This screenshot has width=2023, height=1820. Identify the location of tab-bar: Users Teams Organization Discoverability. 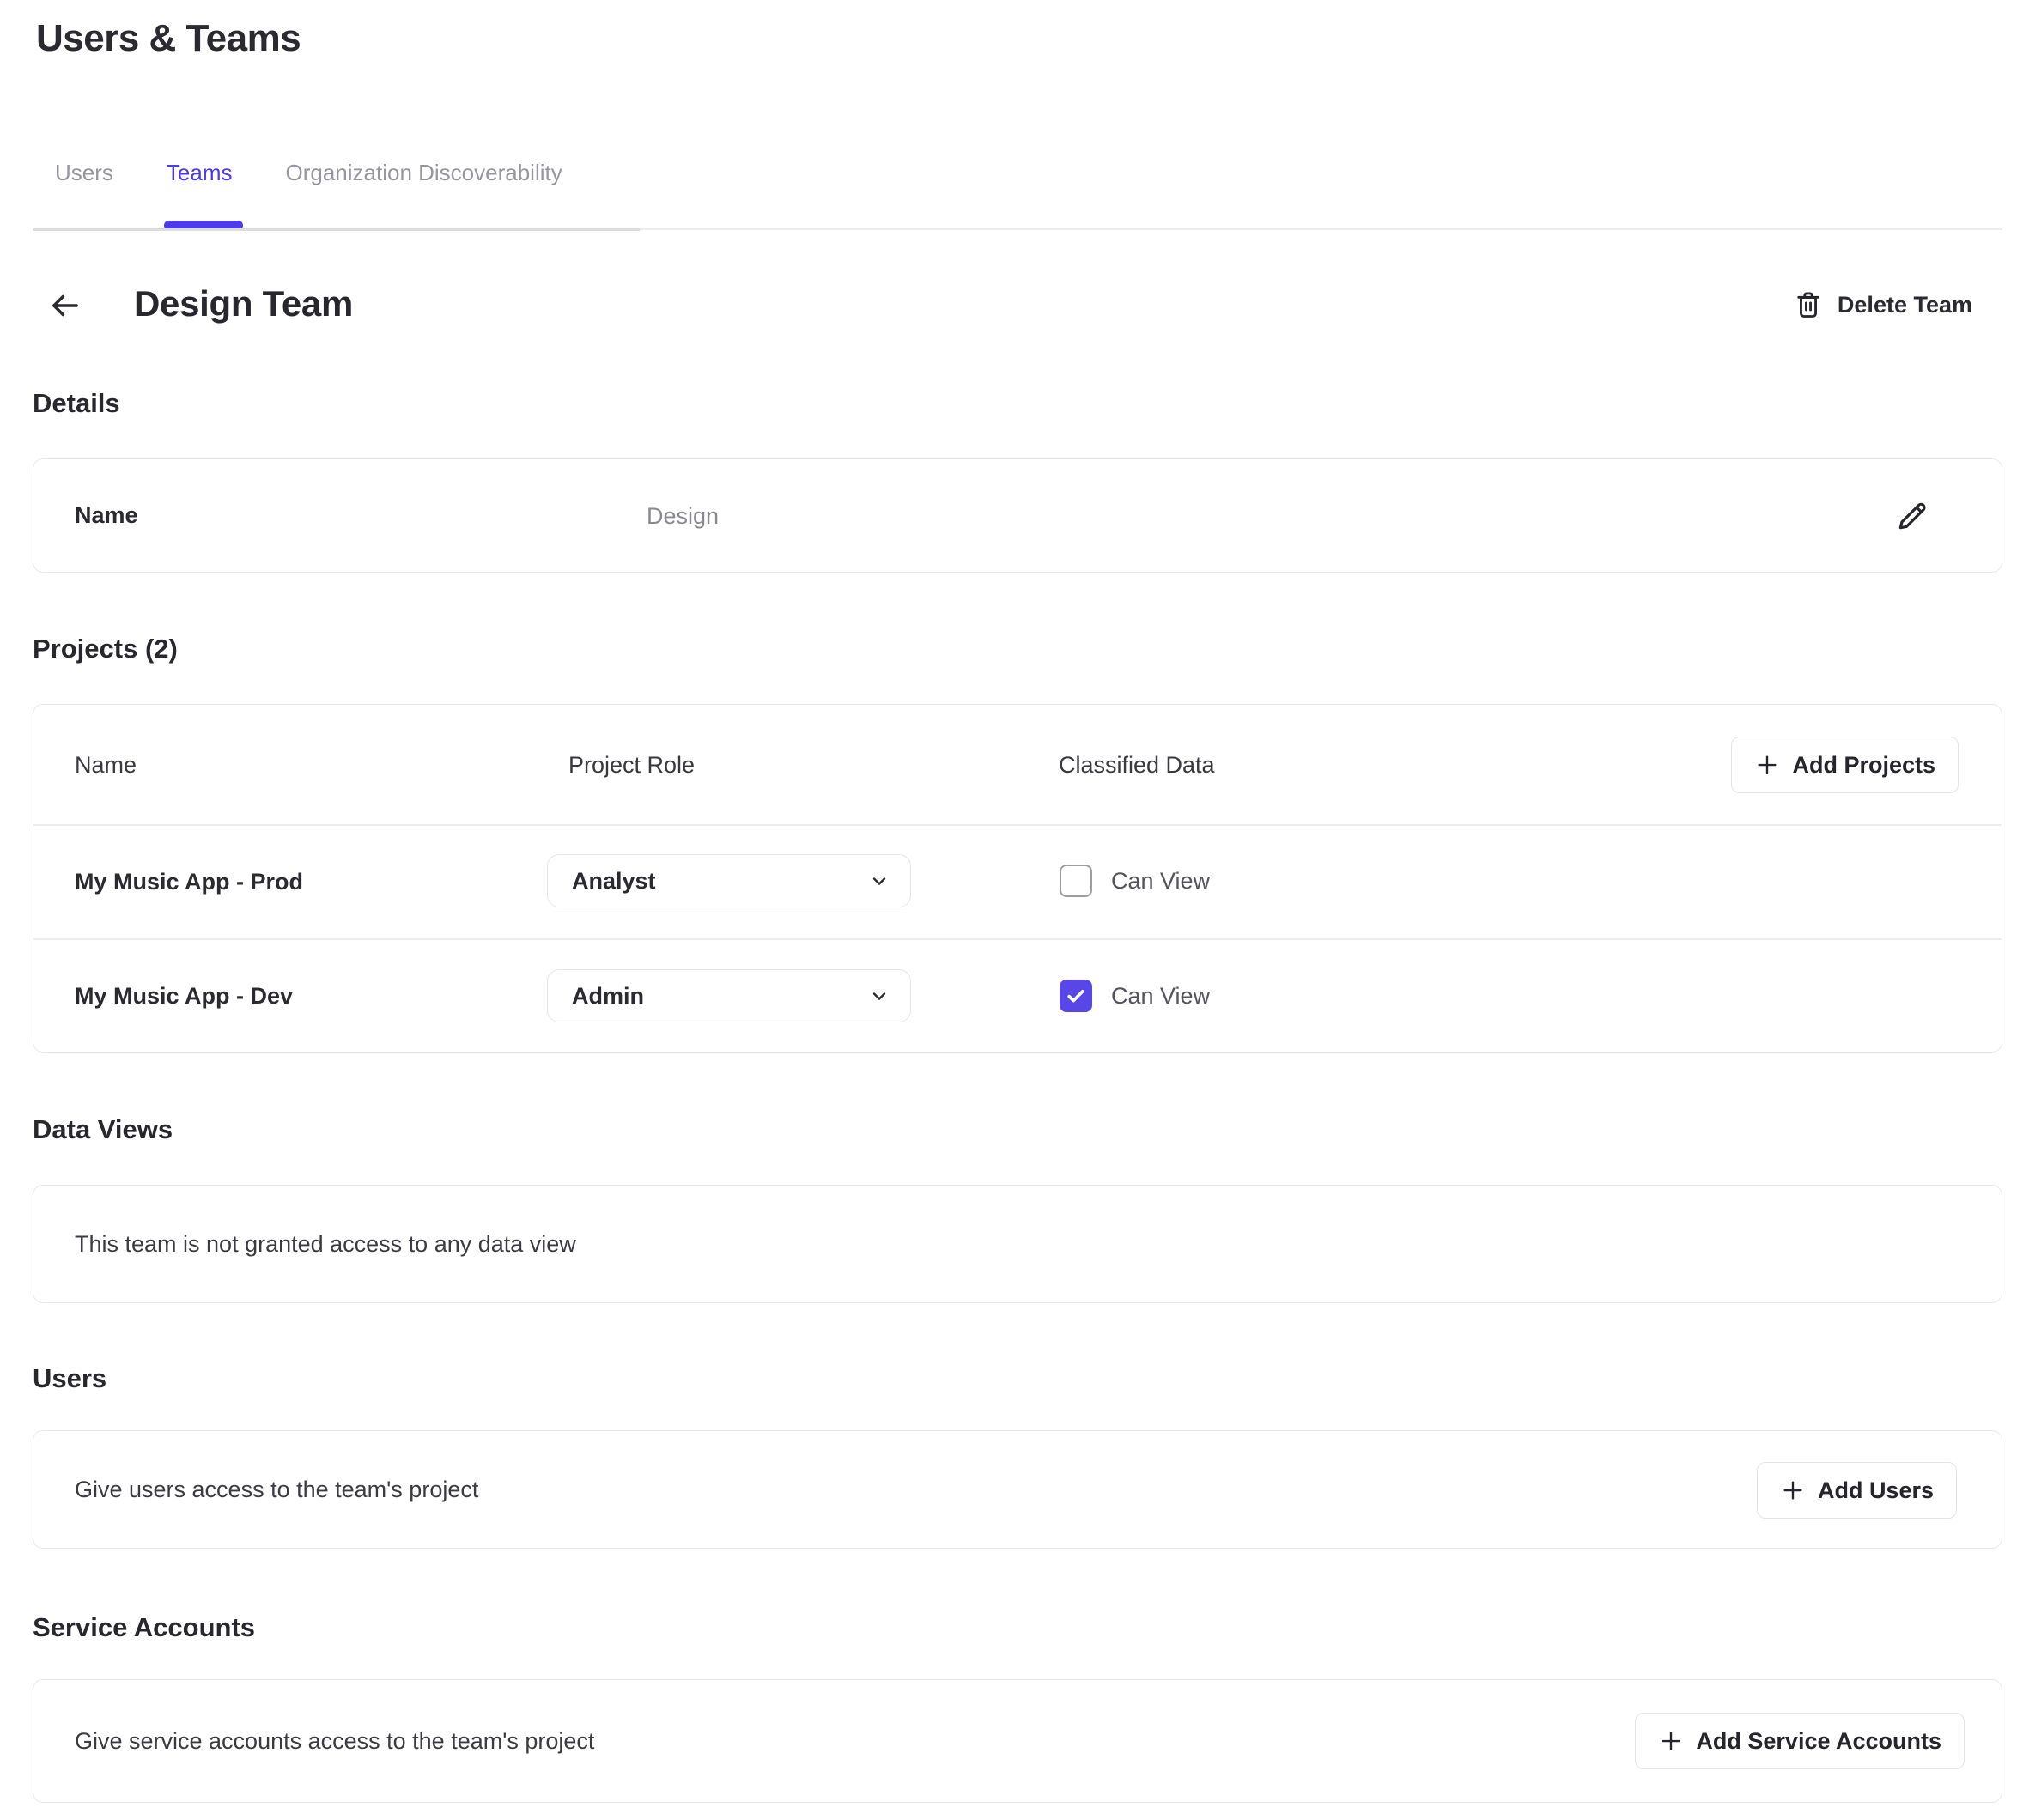
(308, 173).